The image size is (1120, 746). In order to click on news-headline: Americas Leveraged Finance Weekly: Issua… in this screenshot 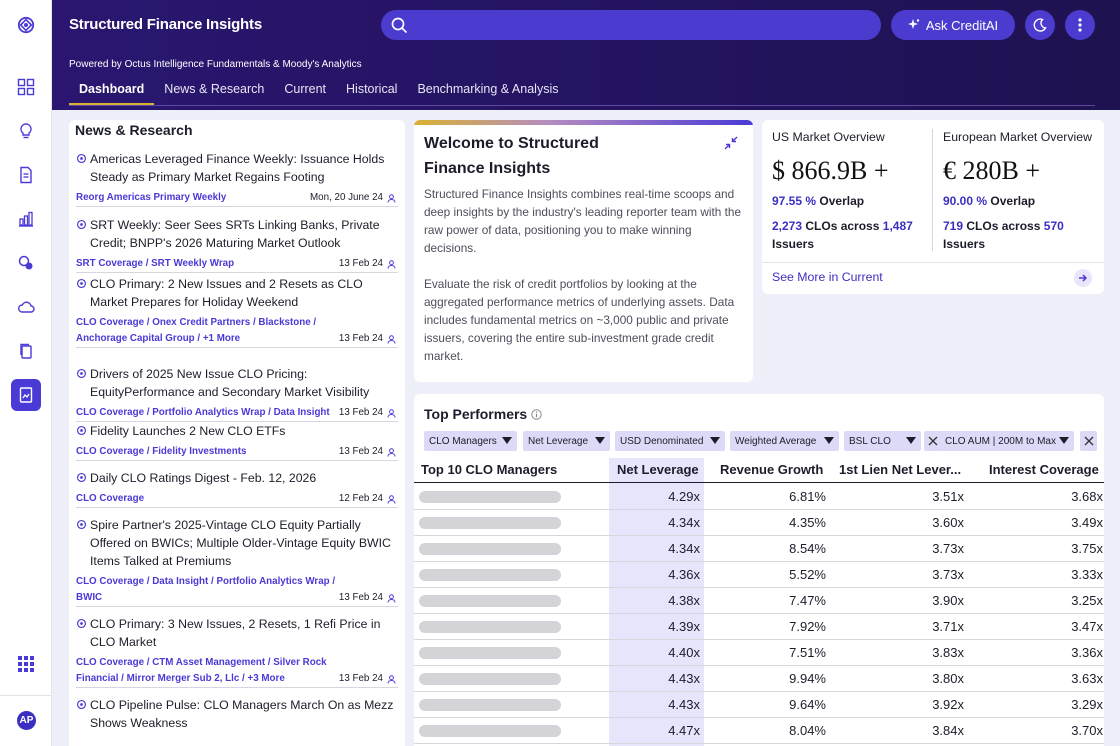, I will do `click(237, 168)`.